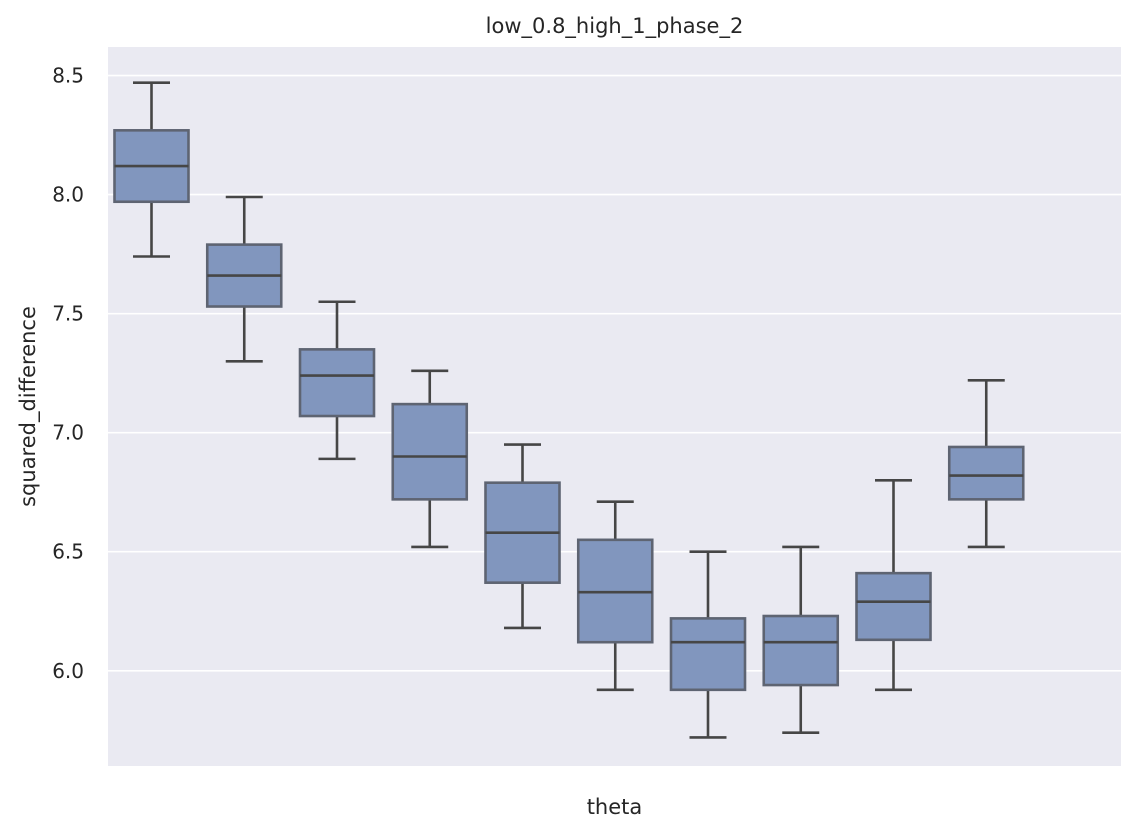  Describe the element at coordinates (68, 433) in the screenshot. I see `y-tick-label: 7.0` at that location.